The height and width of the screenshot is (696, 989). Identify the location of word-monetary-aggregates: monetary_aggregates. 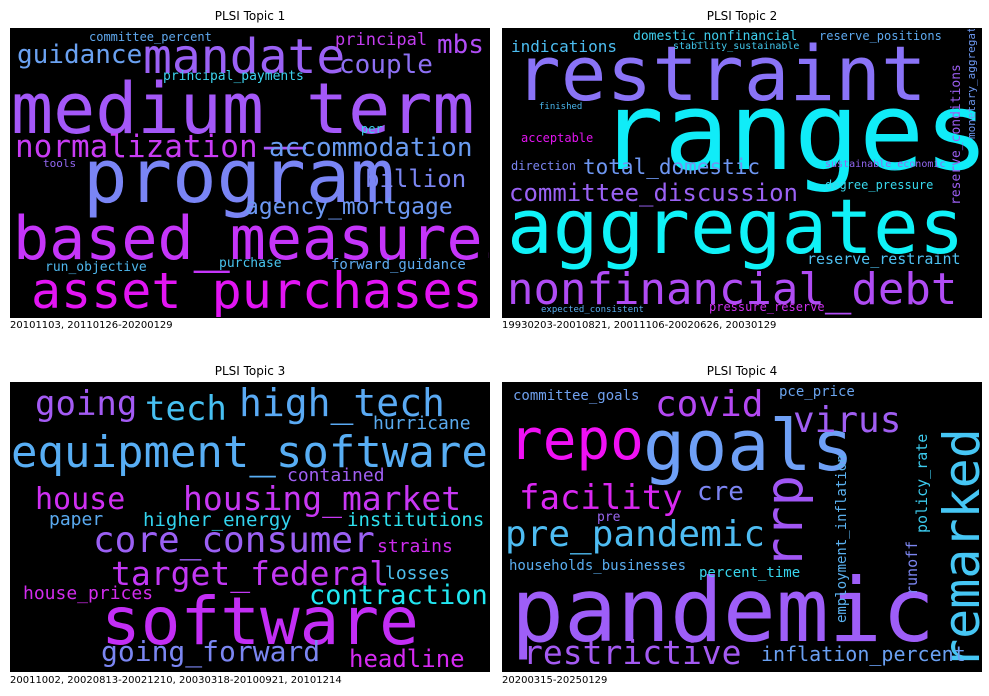
(971, 83).